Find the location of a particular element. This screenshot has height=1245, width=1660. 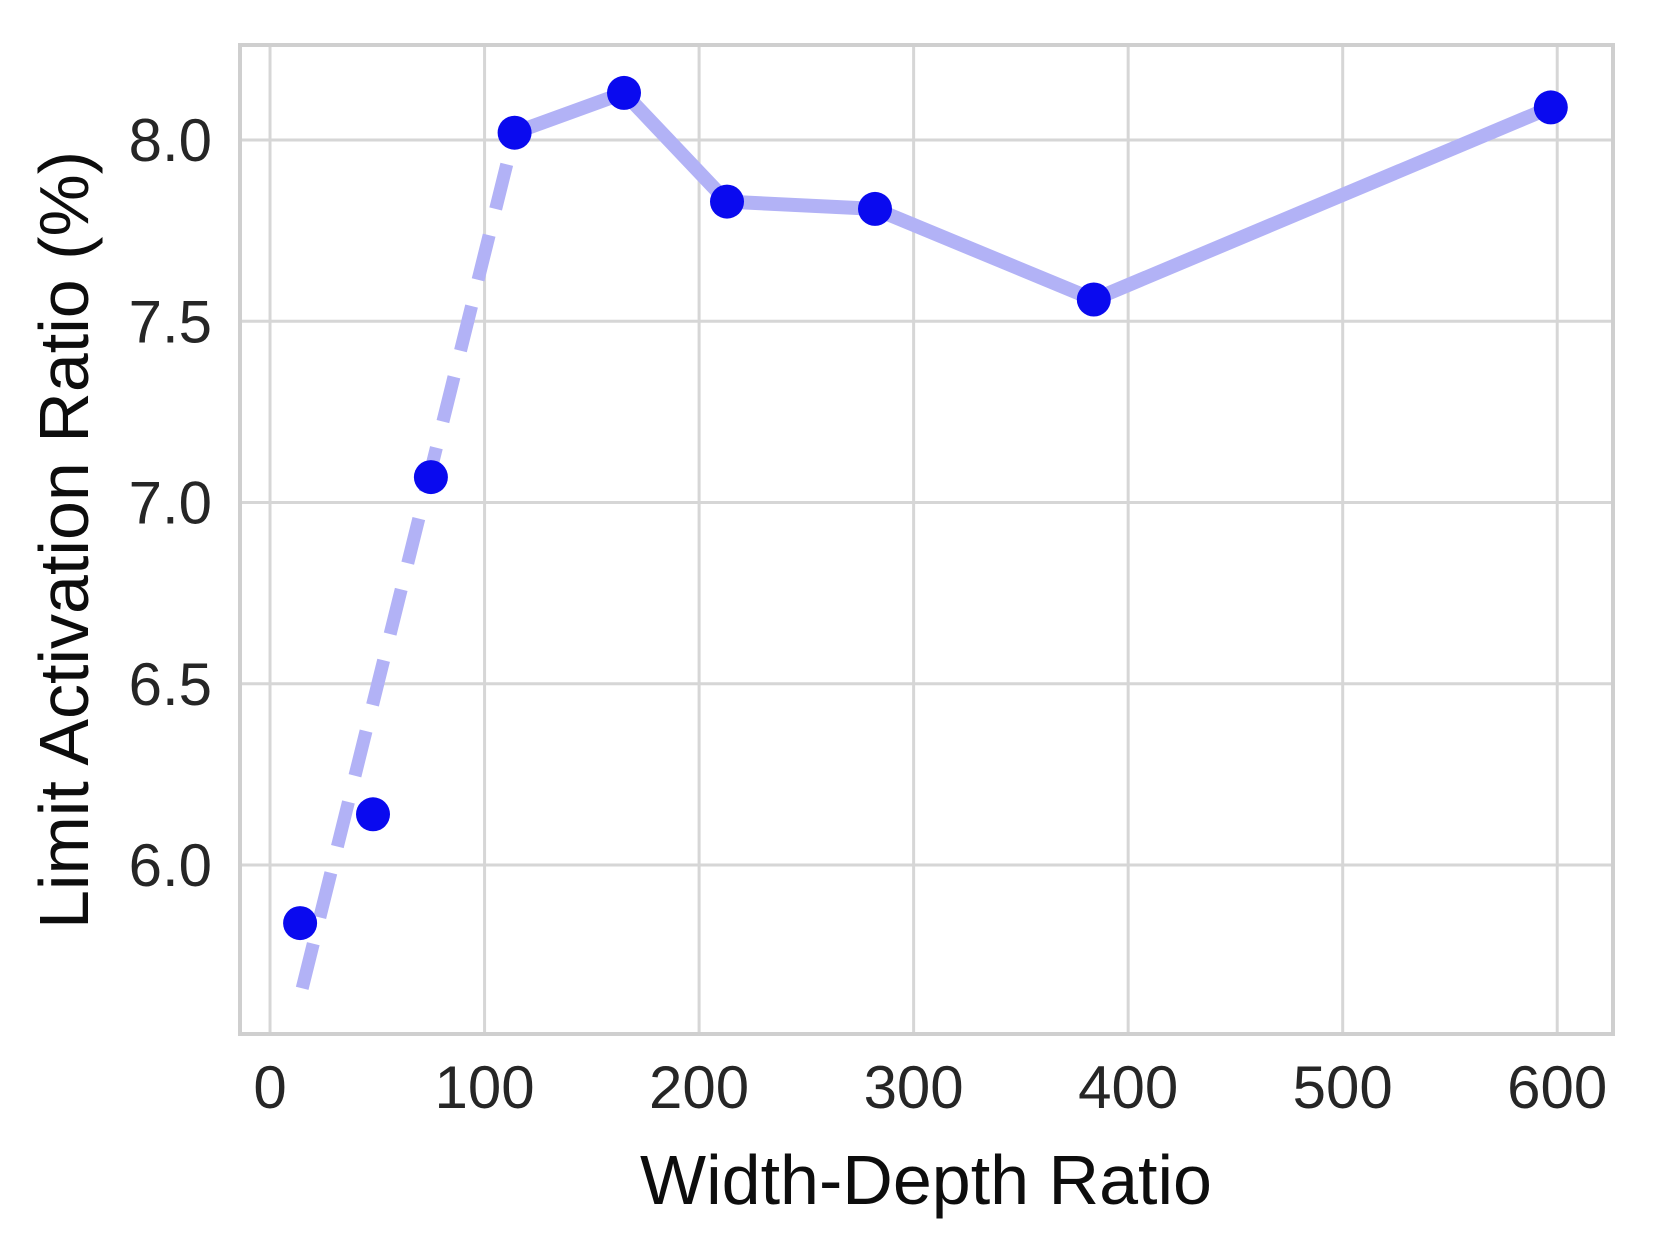

x-tick-label: 600 is located at coordinates (1557, 1087).